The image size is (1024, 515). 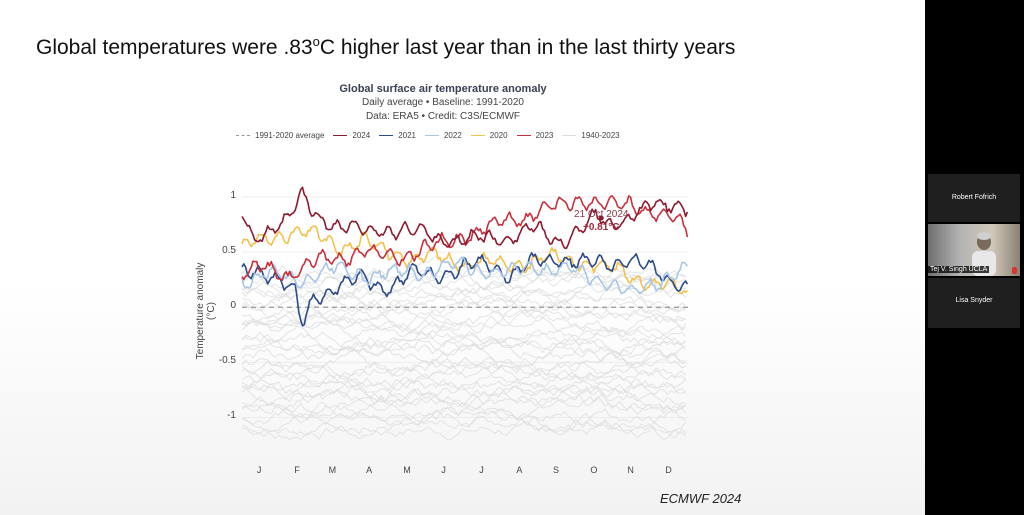 I want to click on series-line-2022, so click(x=465, y=275).